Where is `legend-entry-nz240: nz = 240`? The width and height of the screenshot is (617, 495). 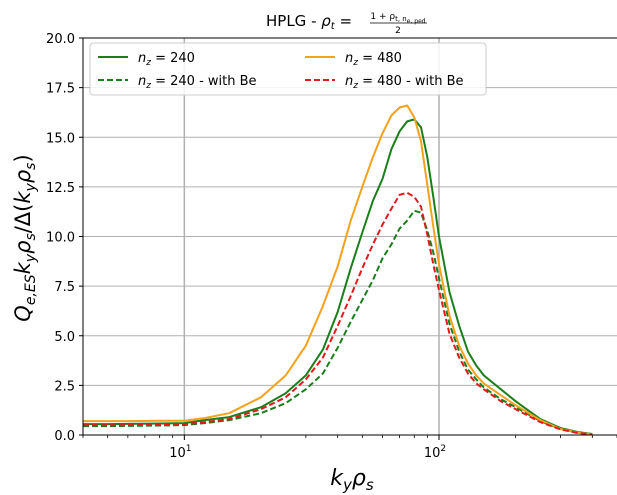 legend-entry-nz240: nz = 240 is located at coordinates (146, 59).